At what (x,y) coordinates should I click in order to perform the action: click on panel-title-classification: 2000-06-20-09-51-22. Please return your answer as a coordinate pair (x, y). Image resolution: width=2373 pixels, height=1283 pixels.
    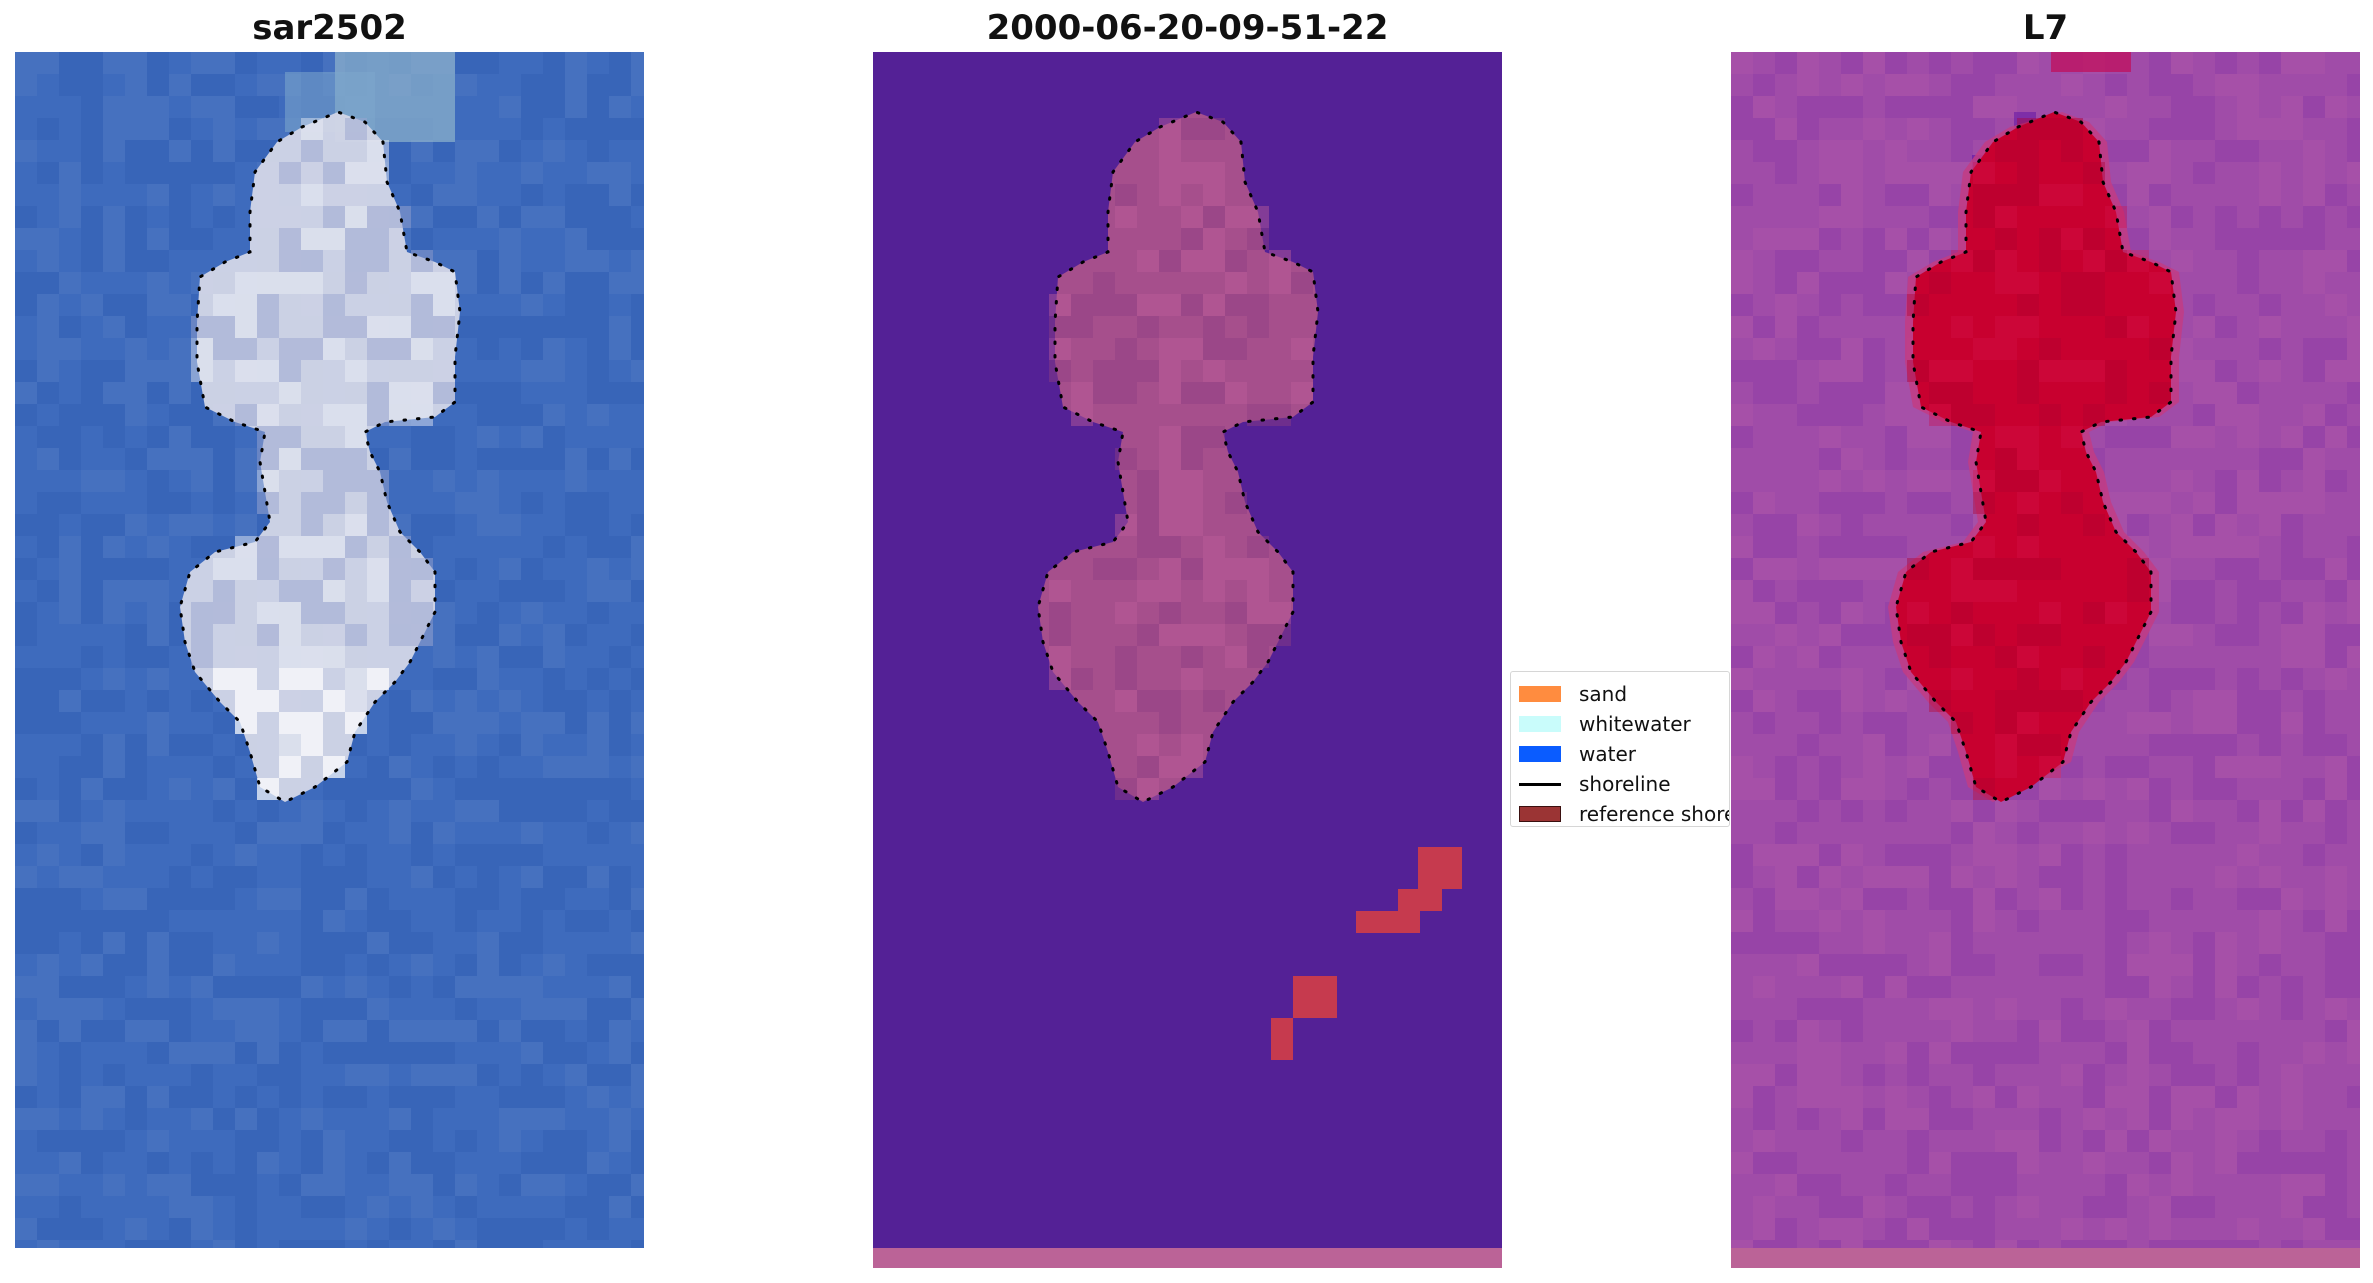
    Looking at the image, I should click on (1187, 28).